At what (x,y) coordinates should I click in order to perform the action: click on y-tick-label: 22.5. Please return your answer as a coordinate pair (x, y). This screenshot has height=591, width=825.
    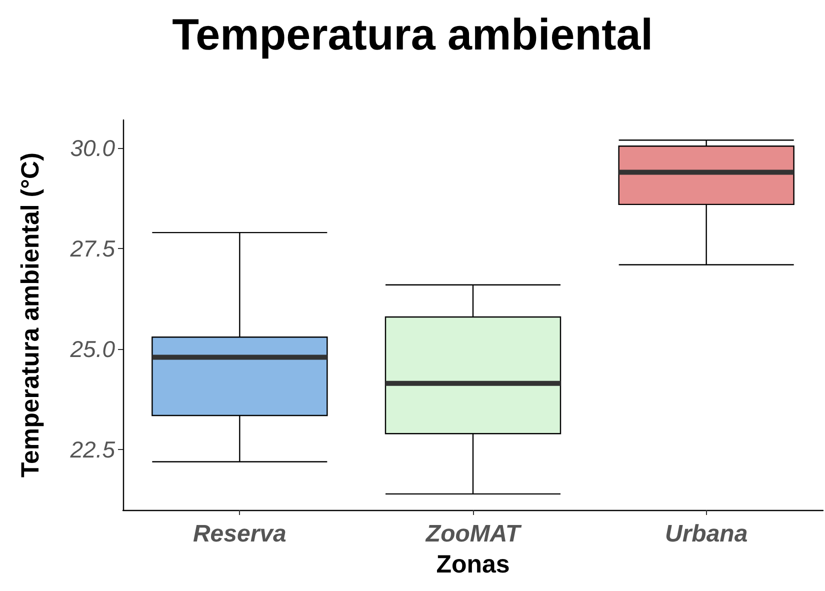
    Looking at the image, I should click on (92, 449).